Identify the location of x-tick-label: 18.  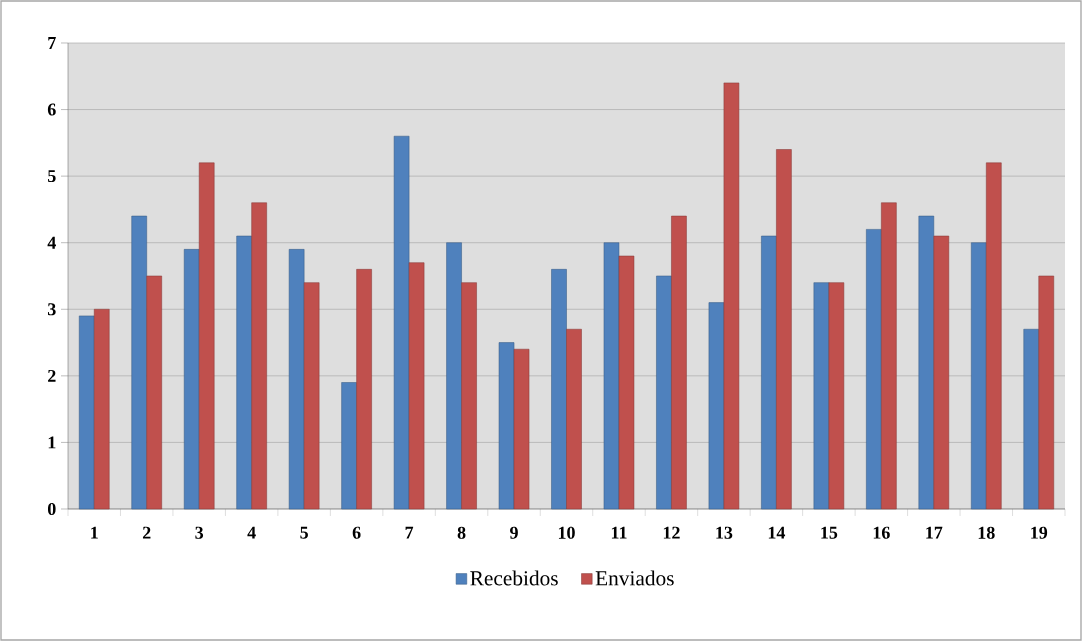
(986, 532).